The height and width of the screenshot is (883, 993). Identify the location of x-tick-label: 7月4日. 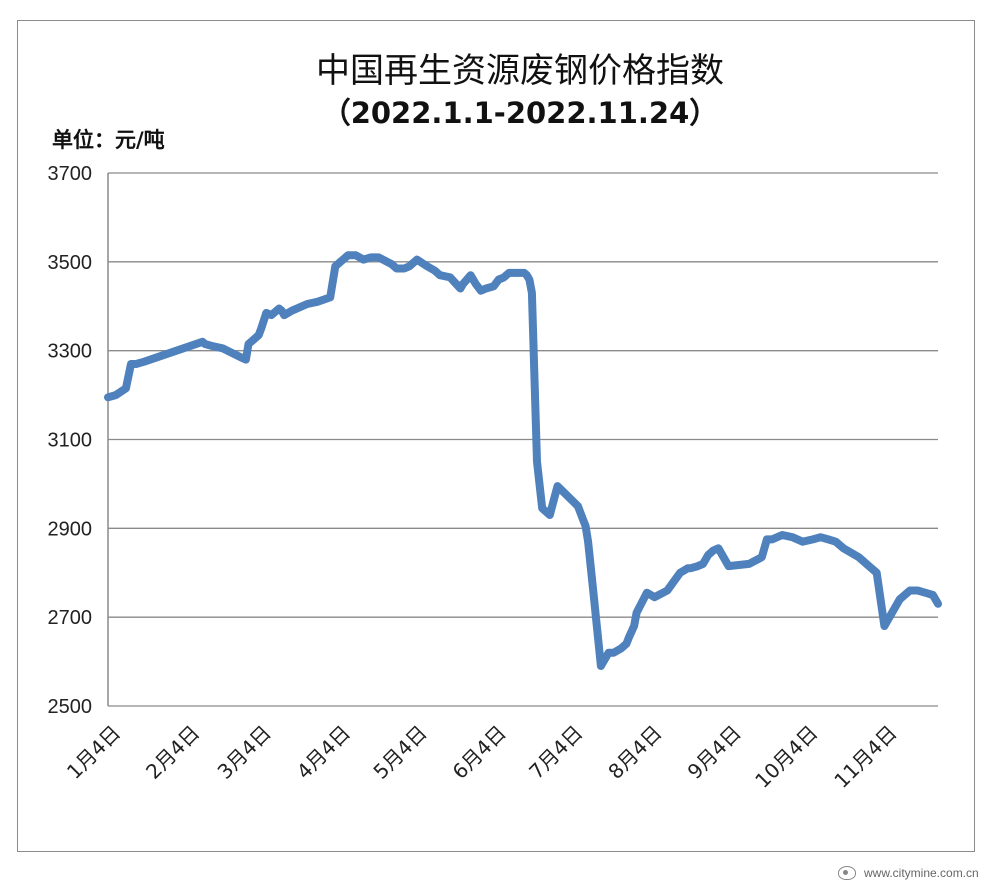
(555, 752).